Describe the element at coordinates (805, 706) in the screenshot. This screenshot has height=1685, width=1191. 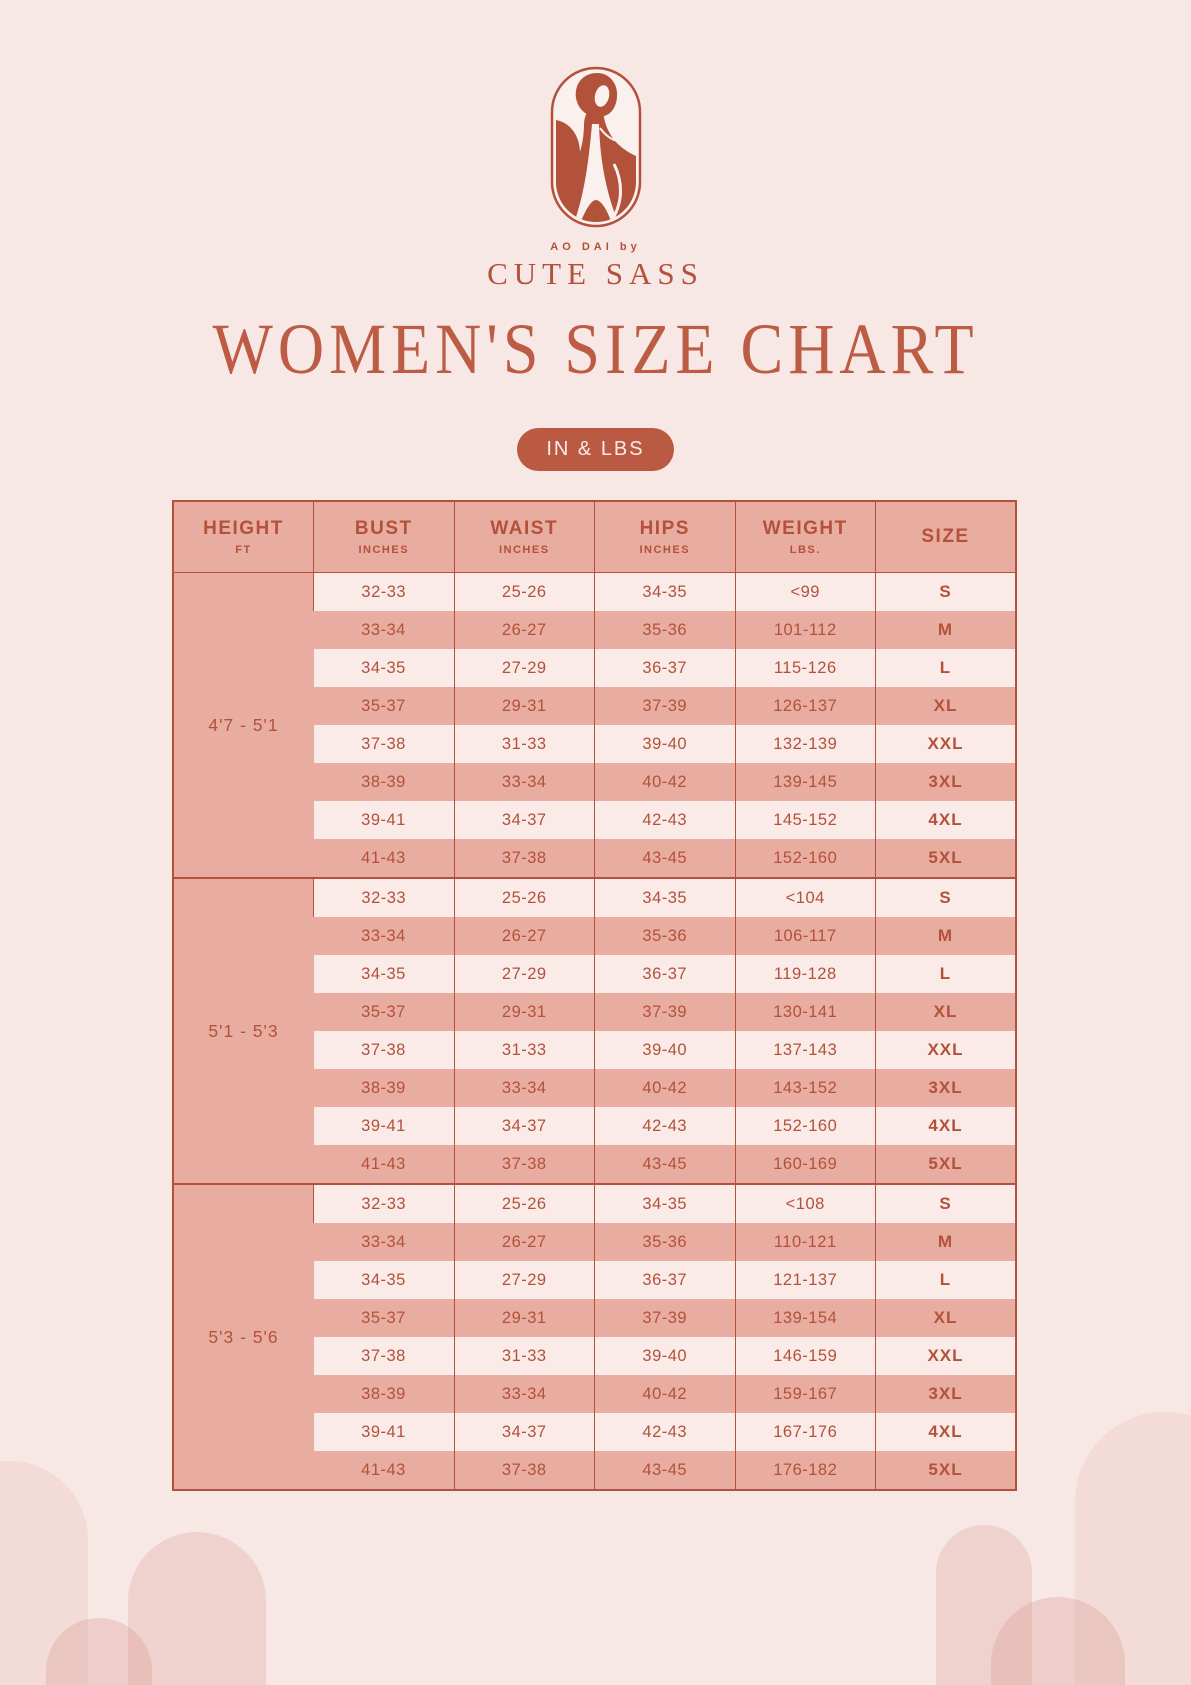
I see `cell-weight: 126-137` at that location.